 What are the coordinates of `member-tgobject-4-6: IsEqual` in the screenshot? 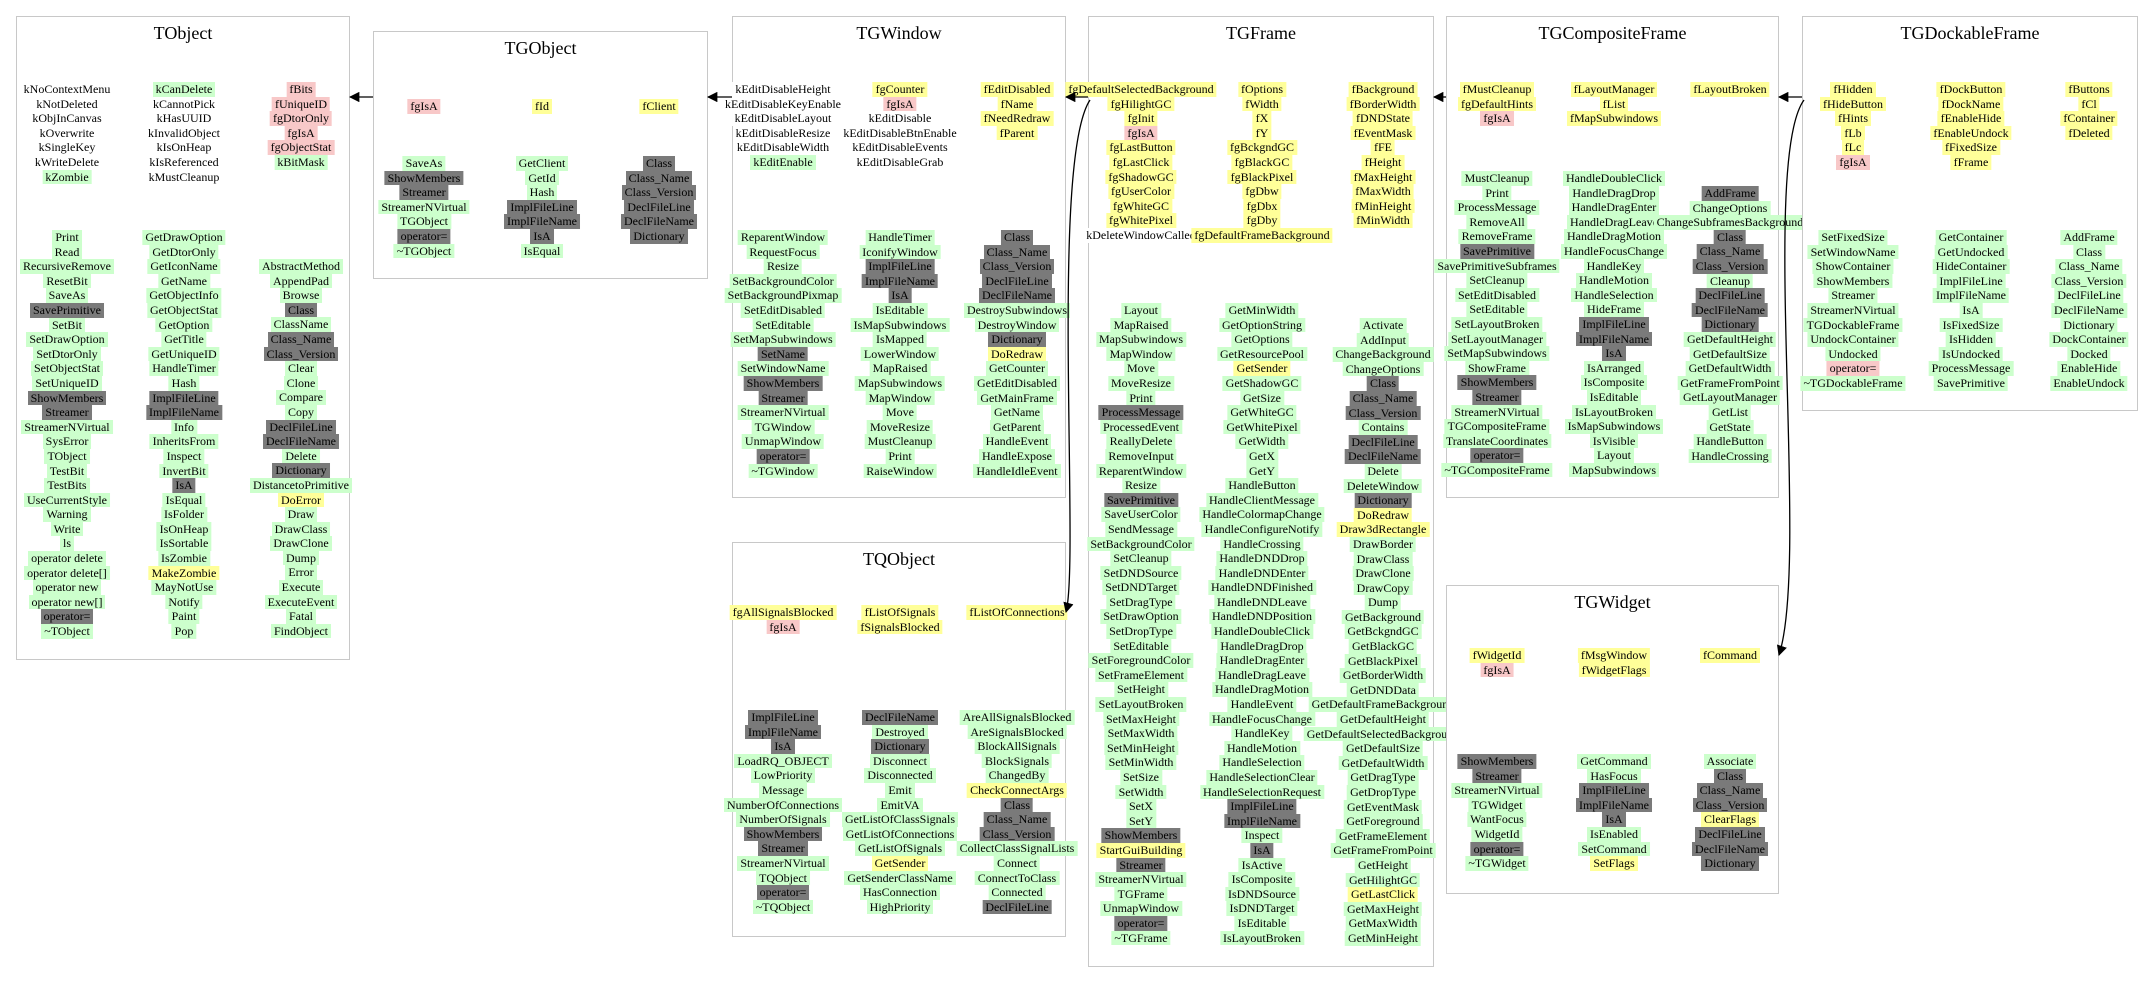 It's located at (542, 251).